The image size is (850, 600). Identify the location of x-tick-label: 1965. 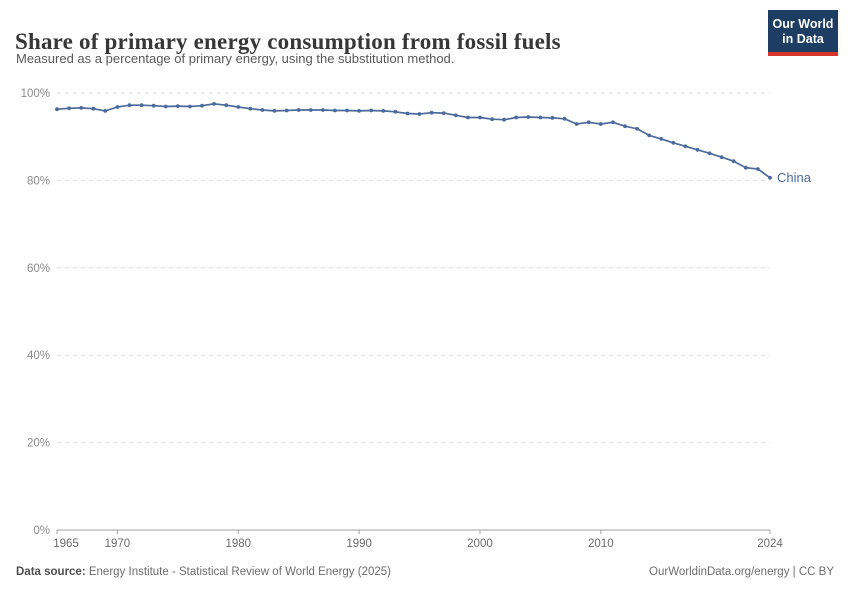
(66, 544).